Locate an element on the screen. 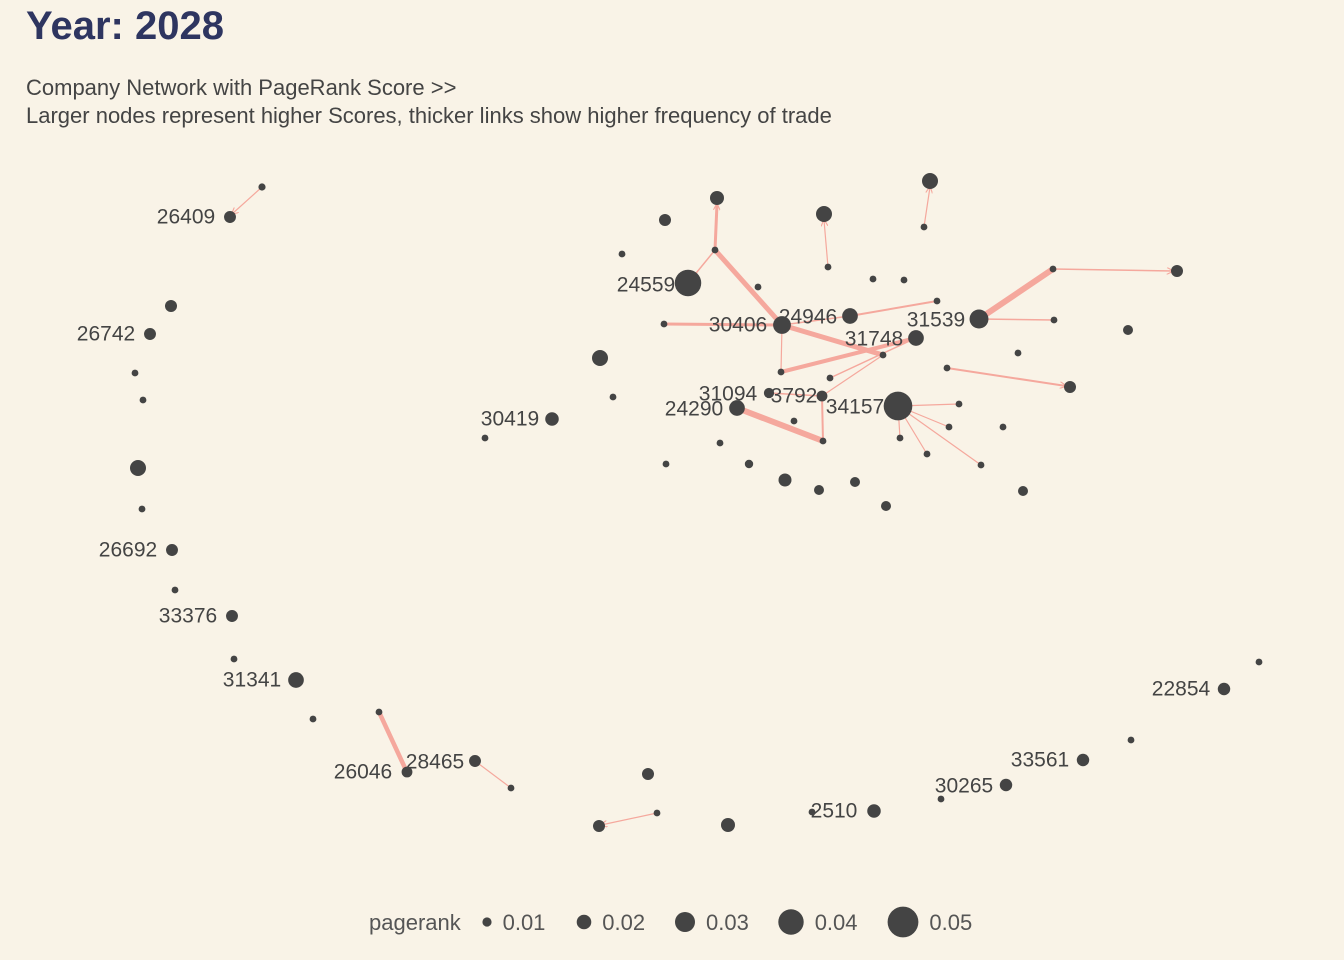  subtitle-line-1: Company Network with PageRank Score >> is located at coordinates (241, 87).